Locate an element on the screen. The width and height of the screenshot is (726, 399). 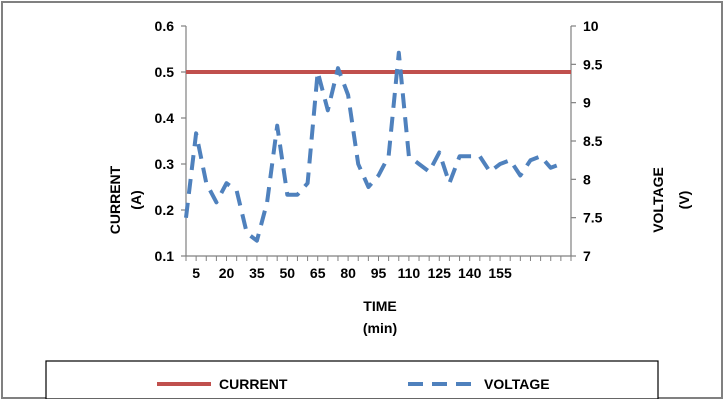
left-tick-label: 0.3 is located at coordinates (165, 164).